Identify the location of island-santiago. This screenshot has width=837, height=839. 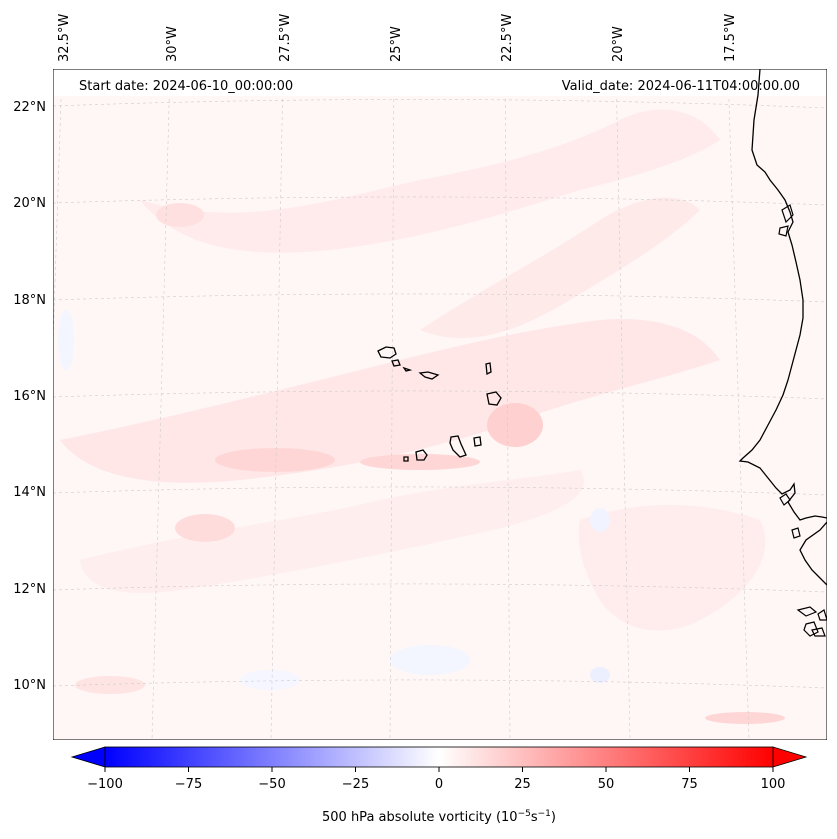
(458, 446).